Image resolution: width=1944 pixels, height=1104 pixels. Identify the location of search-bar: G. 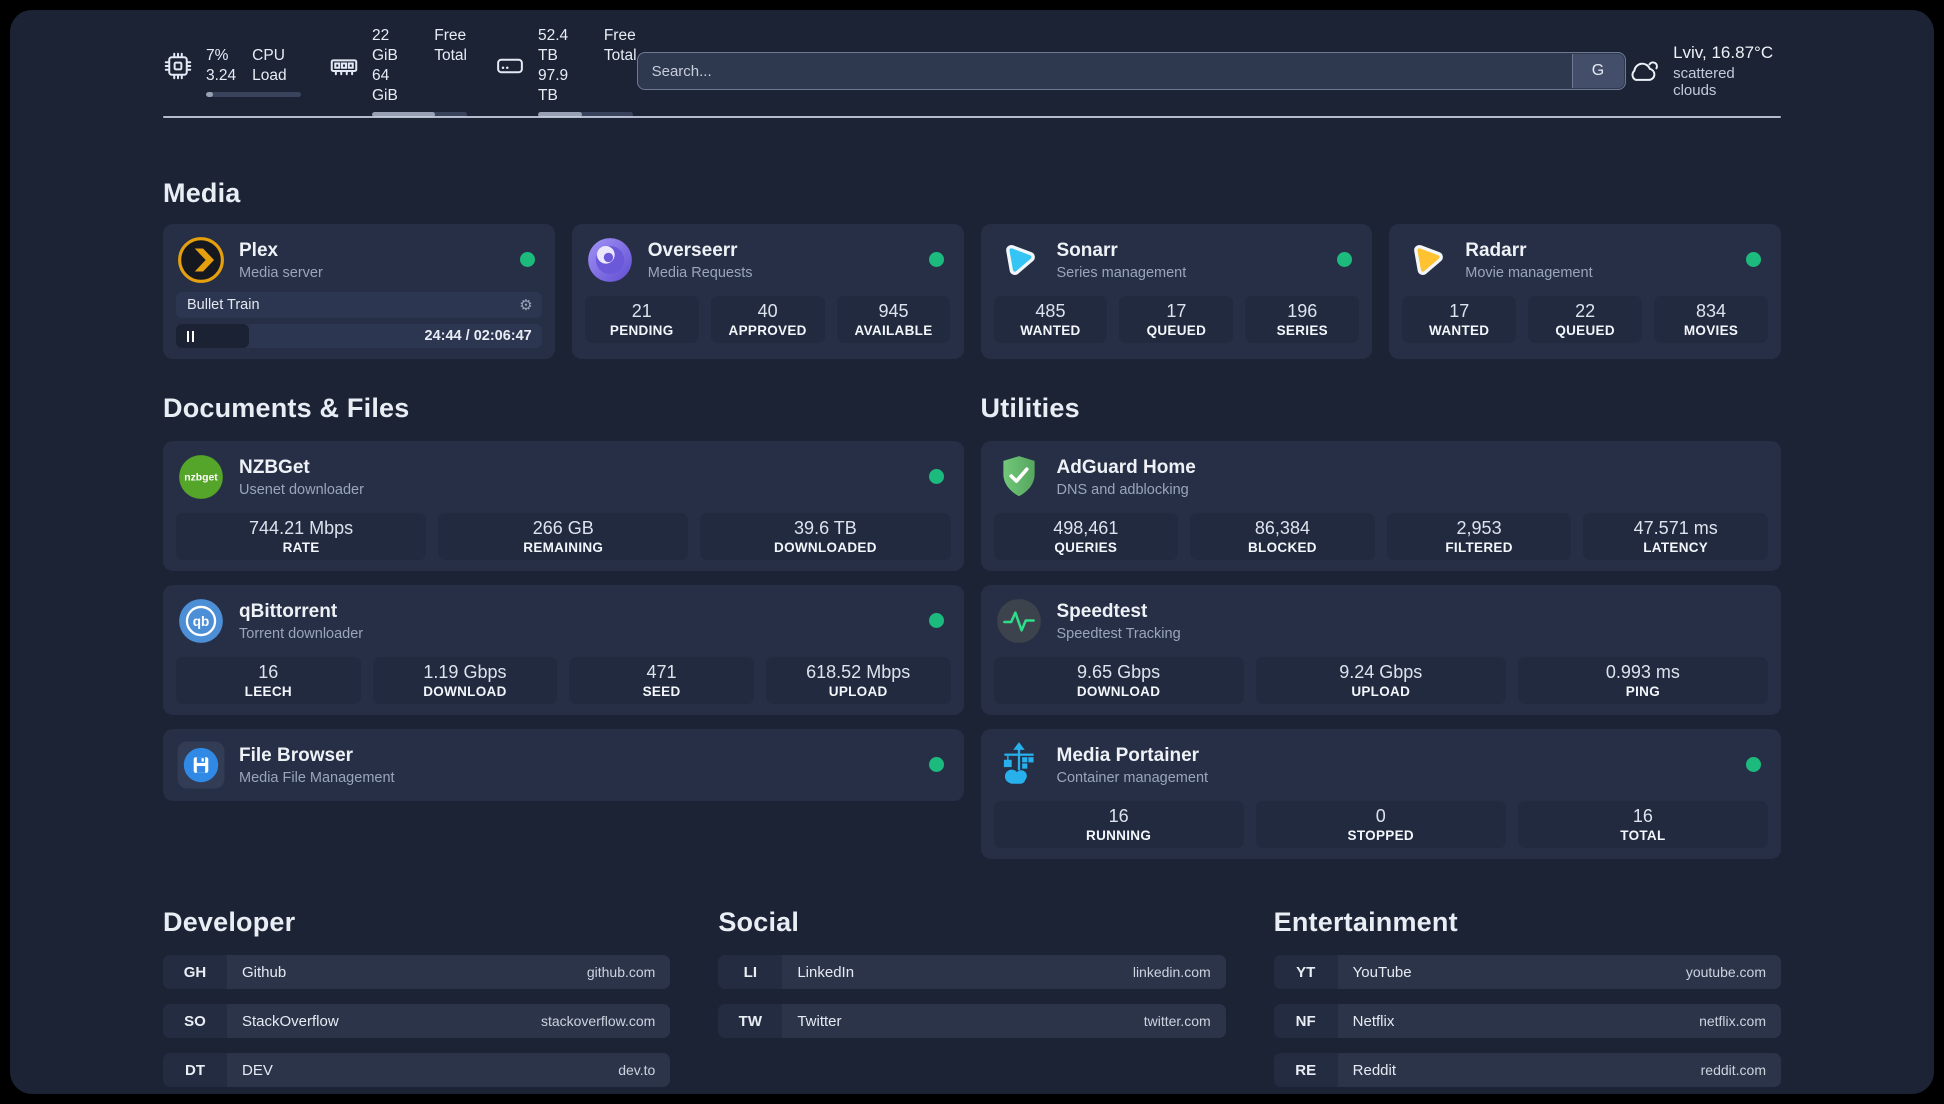
(1131, 71).